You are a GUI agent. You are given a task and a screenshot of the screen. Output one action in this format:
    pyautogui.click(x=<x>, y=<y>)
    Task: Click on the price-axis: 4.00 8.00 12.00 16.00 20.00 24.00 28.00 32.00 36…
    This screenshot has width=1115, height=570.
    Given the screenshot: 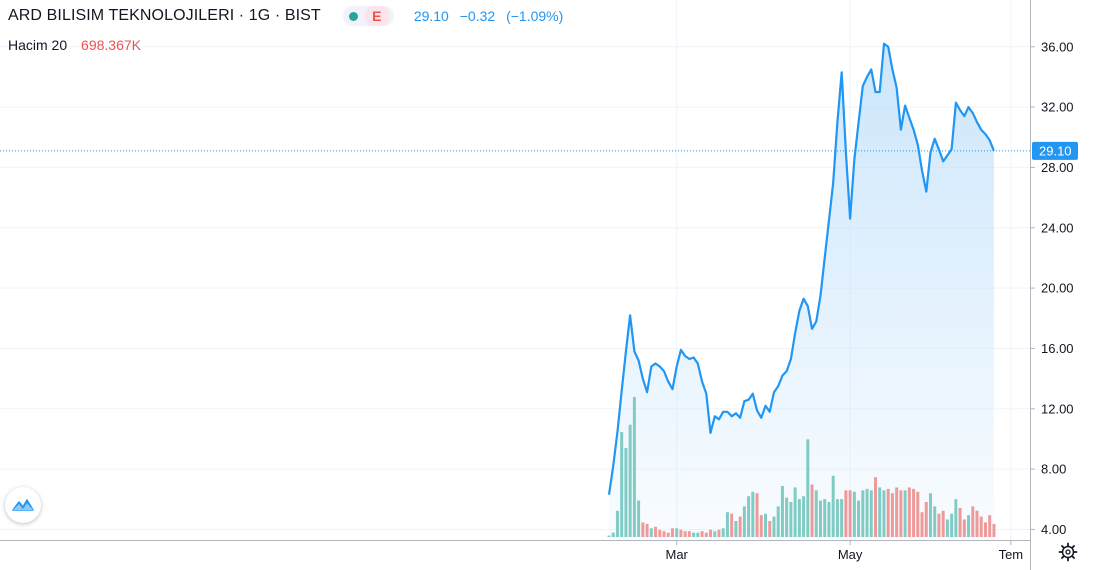 What is the action you would take?
    pyautogui.click(x=1054, y=285)
    